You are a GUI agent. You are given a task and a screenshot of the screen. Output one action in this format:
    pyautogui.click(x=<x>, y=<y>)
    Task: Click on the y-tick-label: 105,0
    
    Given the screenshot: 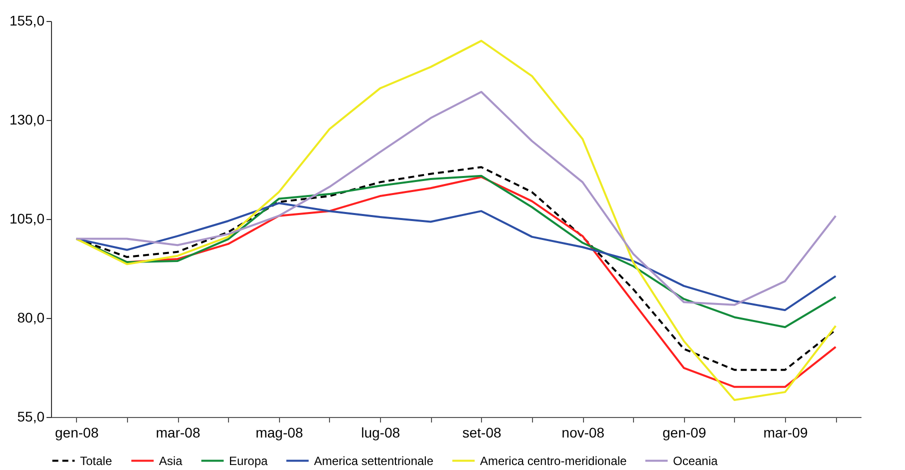 What is the action you would take?
    pyautogui.click(x=27, y=218)
    